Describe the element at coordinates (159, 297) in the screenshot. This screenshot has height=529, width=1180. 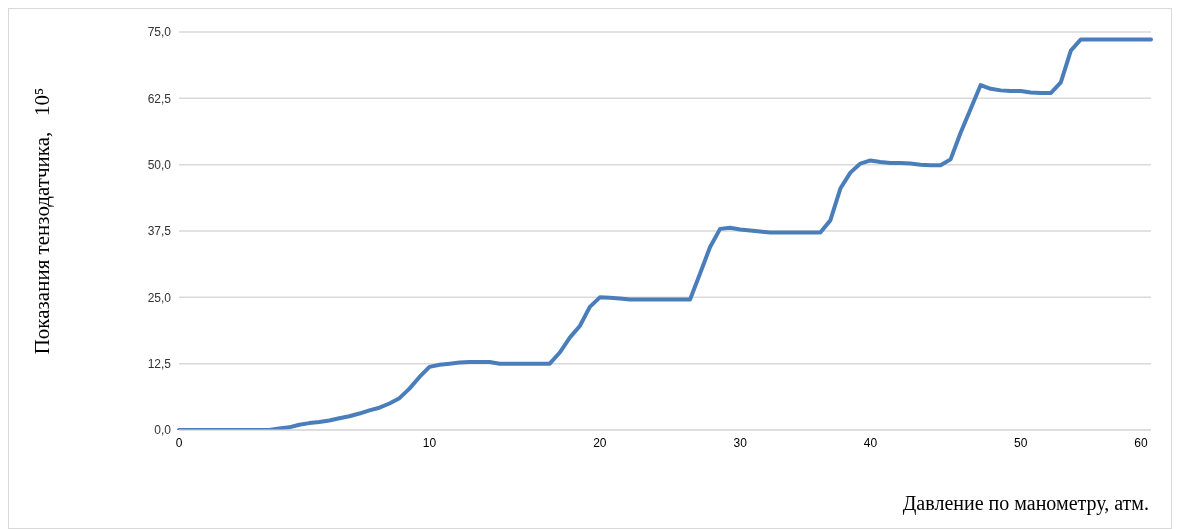
I see `y-tick-label: 25,0` at that location.